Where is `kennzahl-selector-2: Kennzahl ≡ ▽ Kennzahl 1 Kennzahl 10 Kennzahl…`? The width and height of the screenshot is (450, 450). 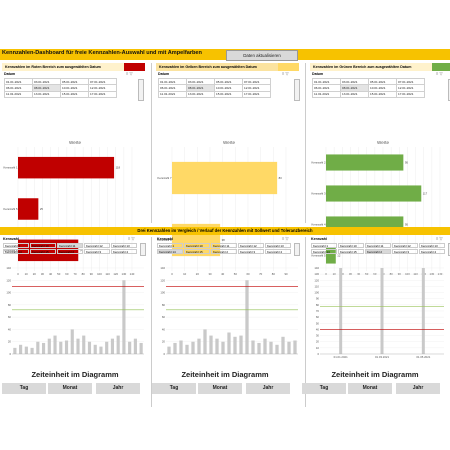
kennzahl-selector-2: Kennzahl ≡ ▽ Kennzahl 1 Kennzahl 10 Kennzahl… is located at coordinates (228, 247).